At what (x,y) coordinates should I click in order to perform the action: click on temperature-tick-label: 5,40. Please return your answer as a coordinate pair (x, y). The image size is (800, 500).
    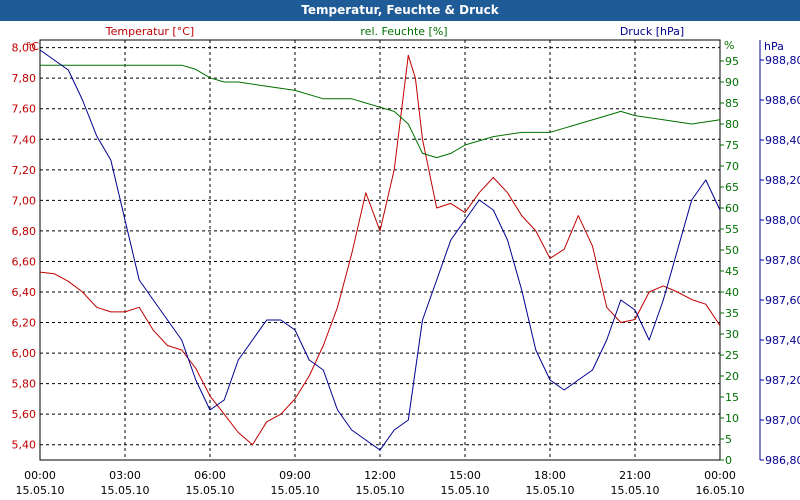
    Looking at the image, I should click on (24, 445).